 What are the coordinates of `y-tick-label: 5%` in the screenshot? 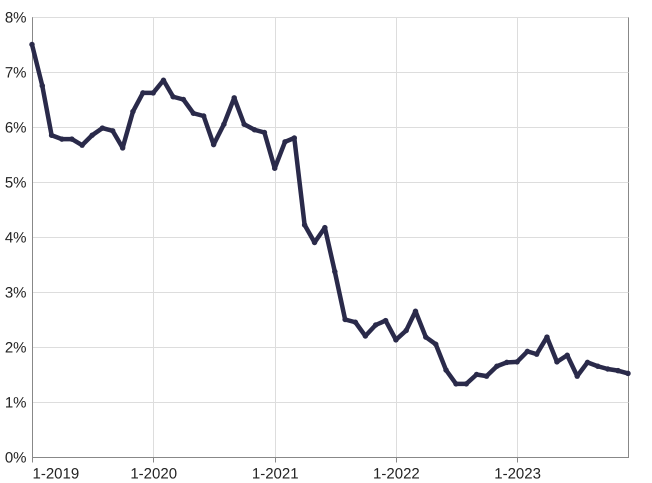 It's located at (15, 183).